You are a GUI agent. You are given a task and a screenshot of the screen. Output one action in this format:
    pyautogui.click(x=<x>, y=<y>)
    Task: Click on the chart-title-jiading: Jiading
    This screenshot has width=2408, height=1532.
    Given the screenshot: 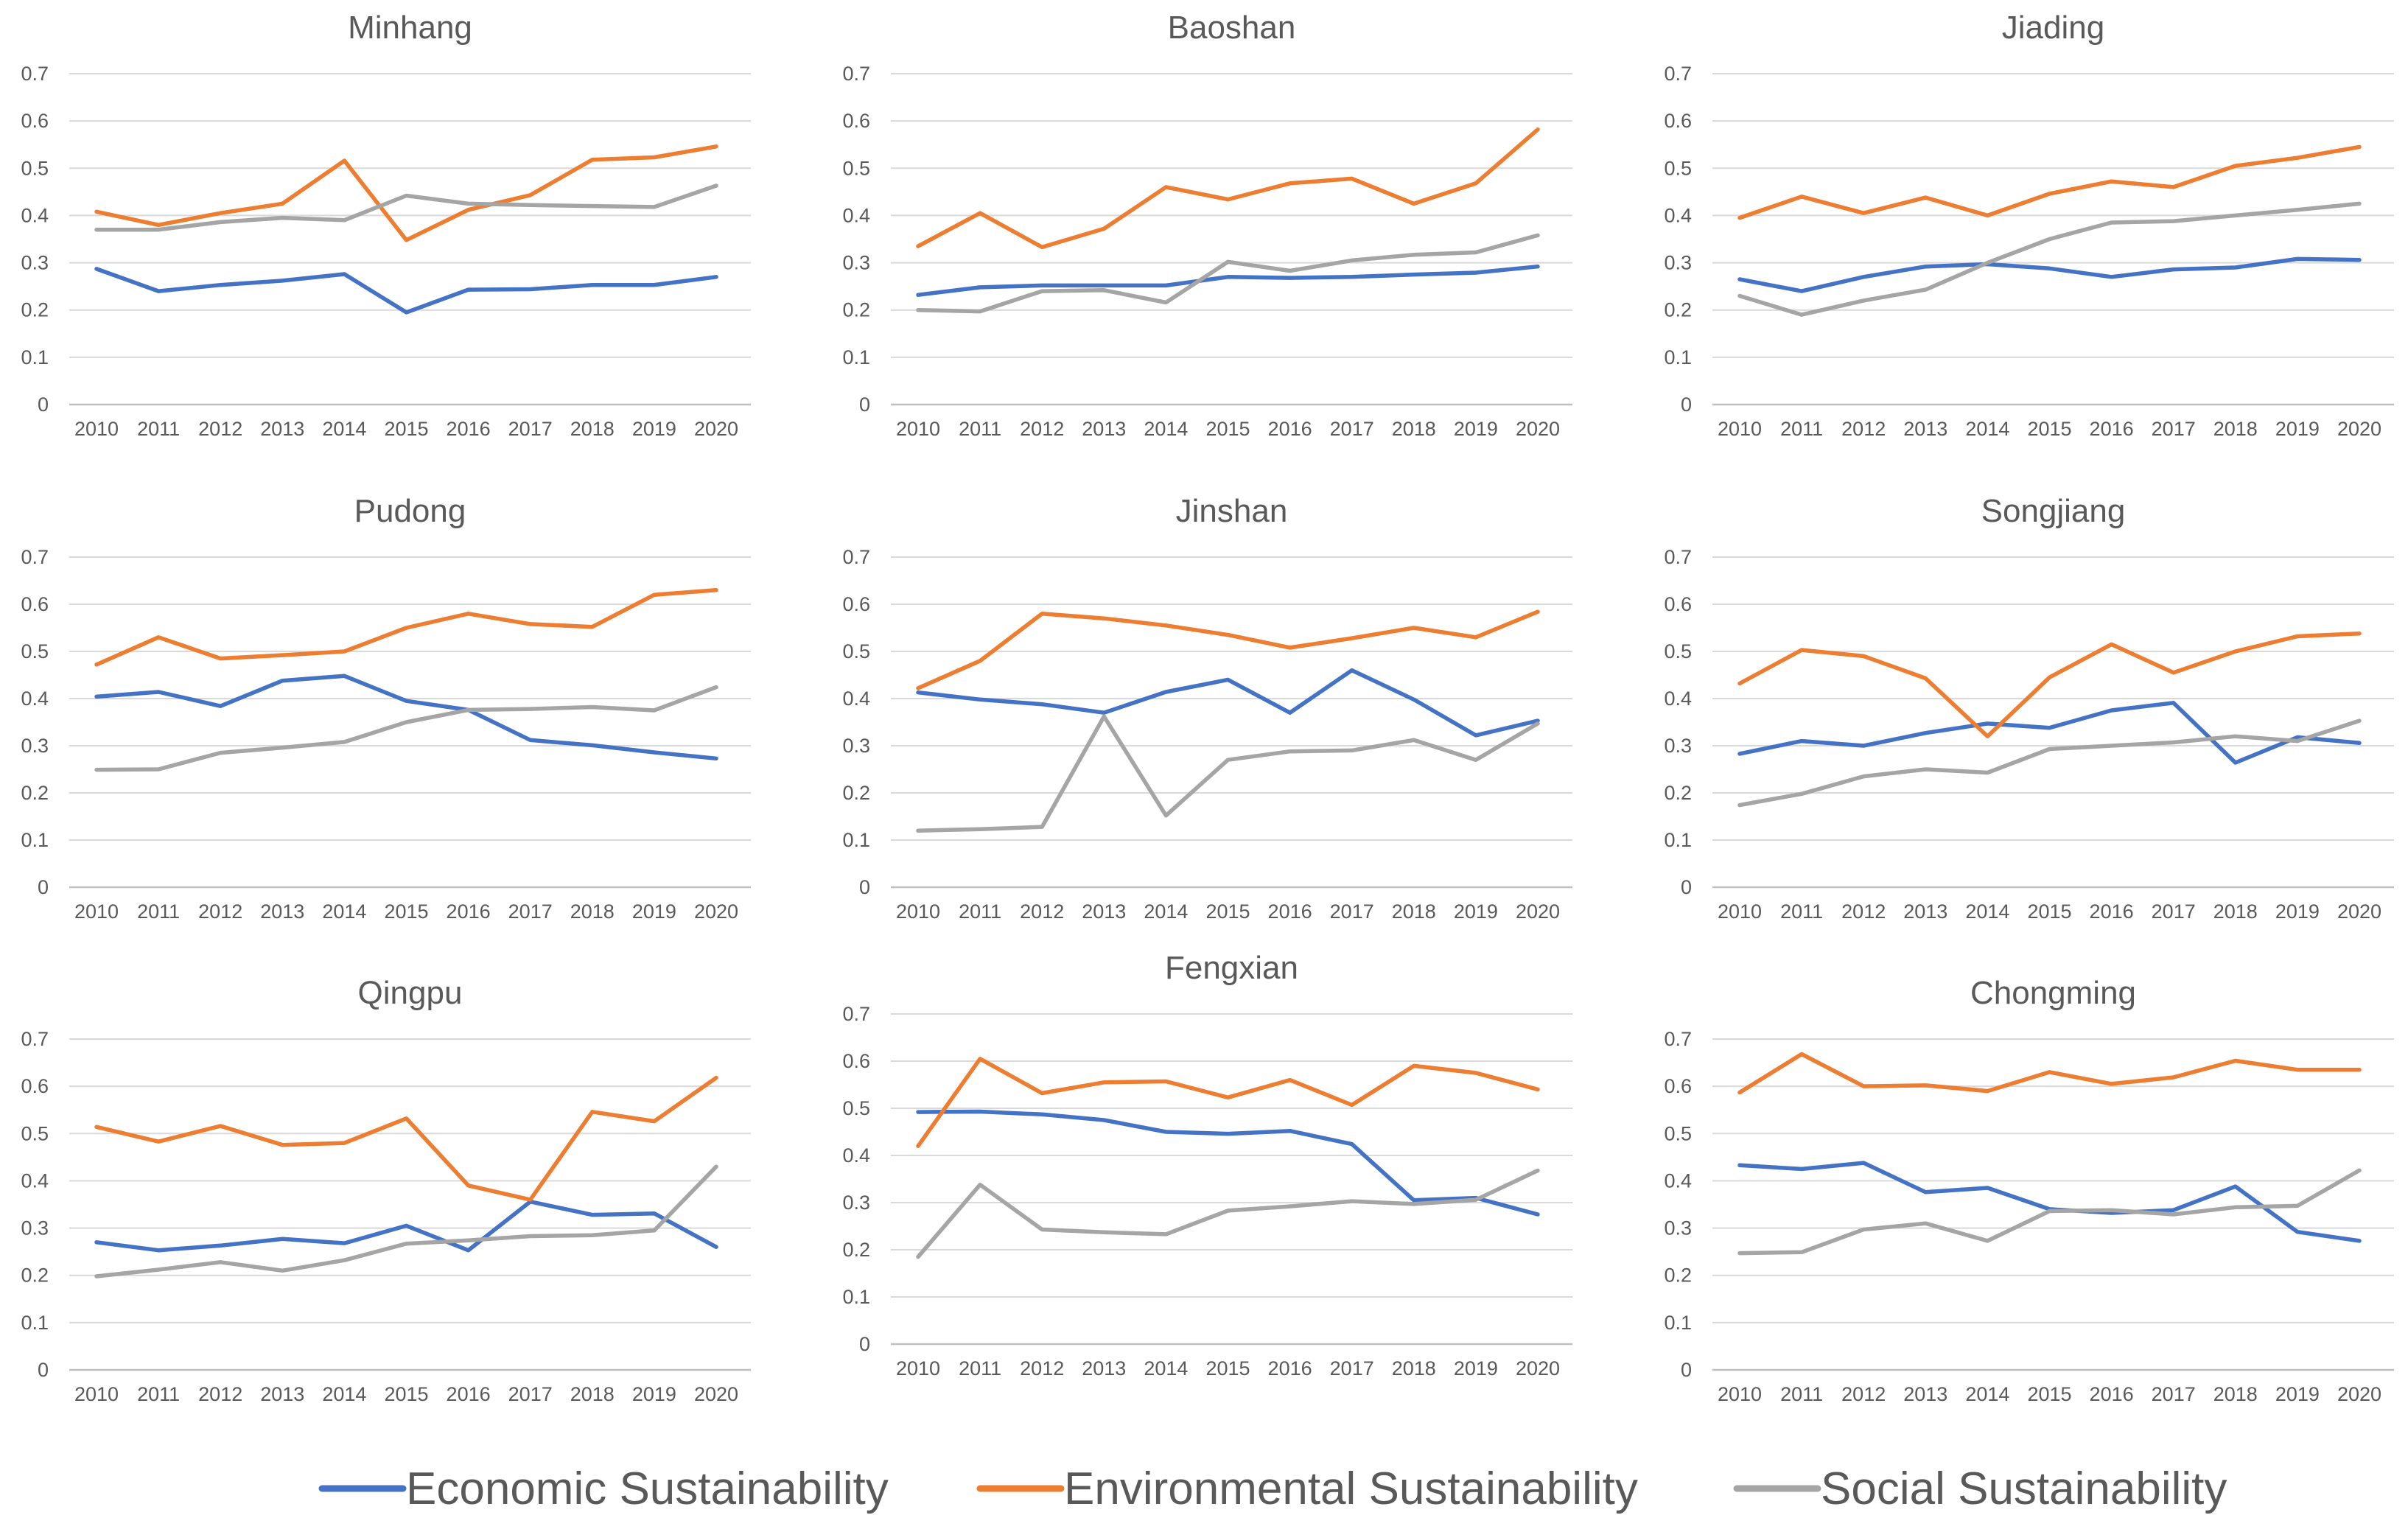 What is the action you would take?
    pyautogui.click(x=2053, y=28)
    